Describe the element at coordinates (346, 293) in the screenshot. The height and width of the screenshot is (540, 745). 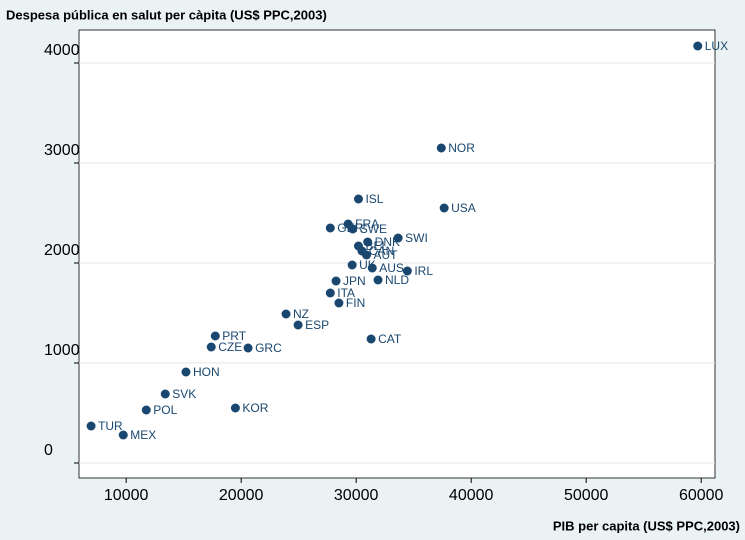
I see `point-label: ITA` at that location.